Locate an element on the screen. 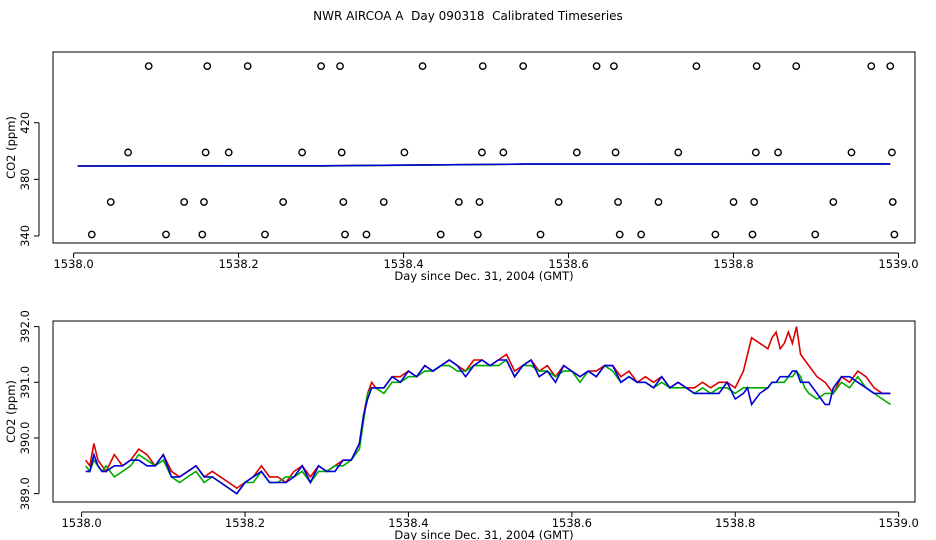  y-tick-label: 390.0 is located at coordinates (25, 437).